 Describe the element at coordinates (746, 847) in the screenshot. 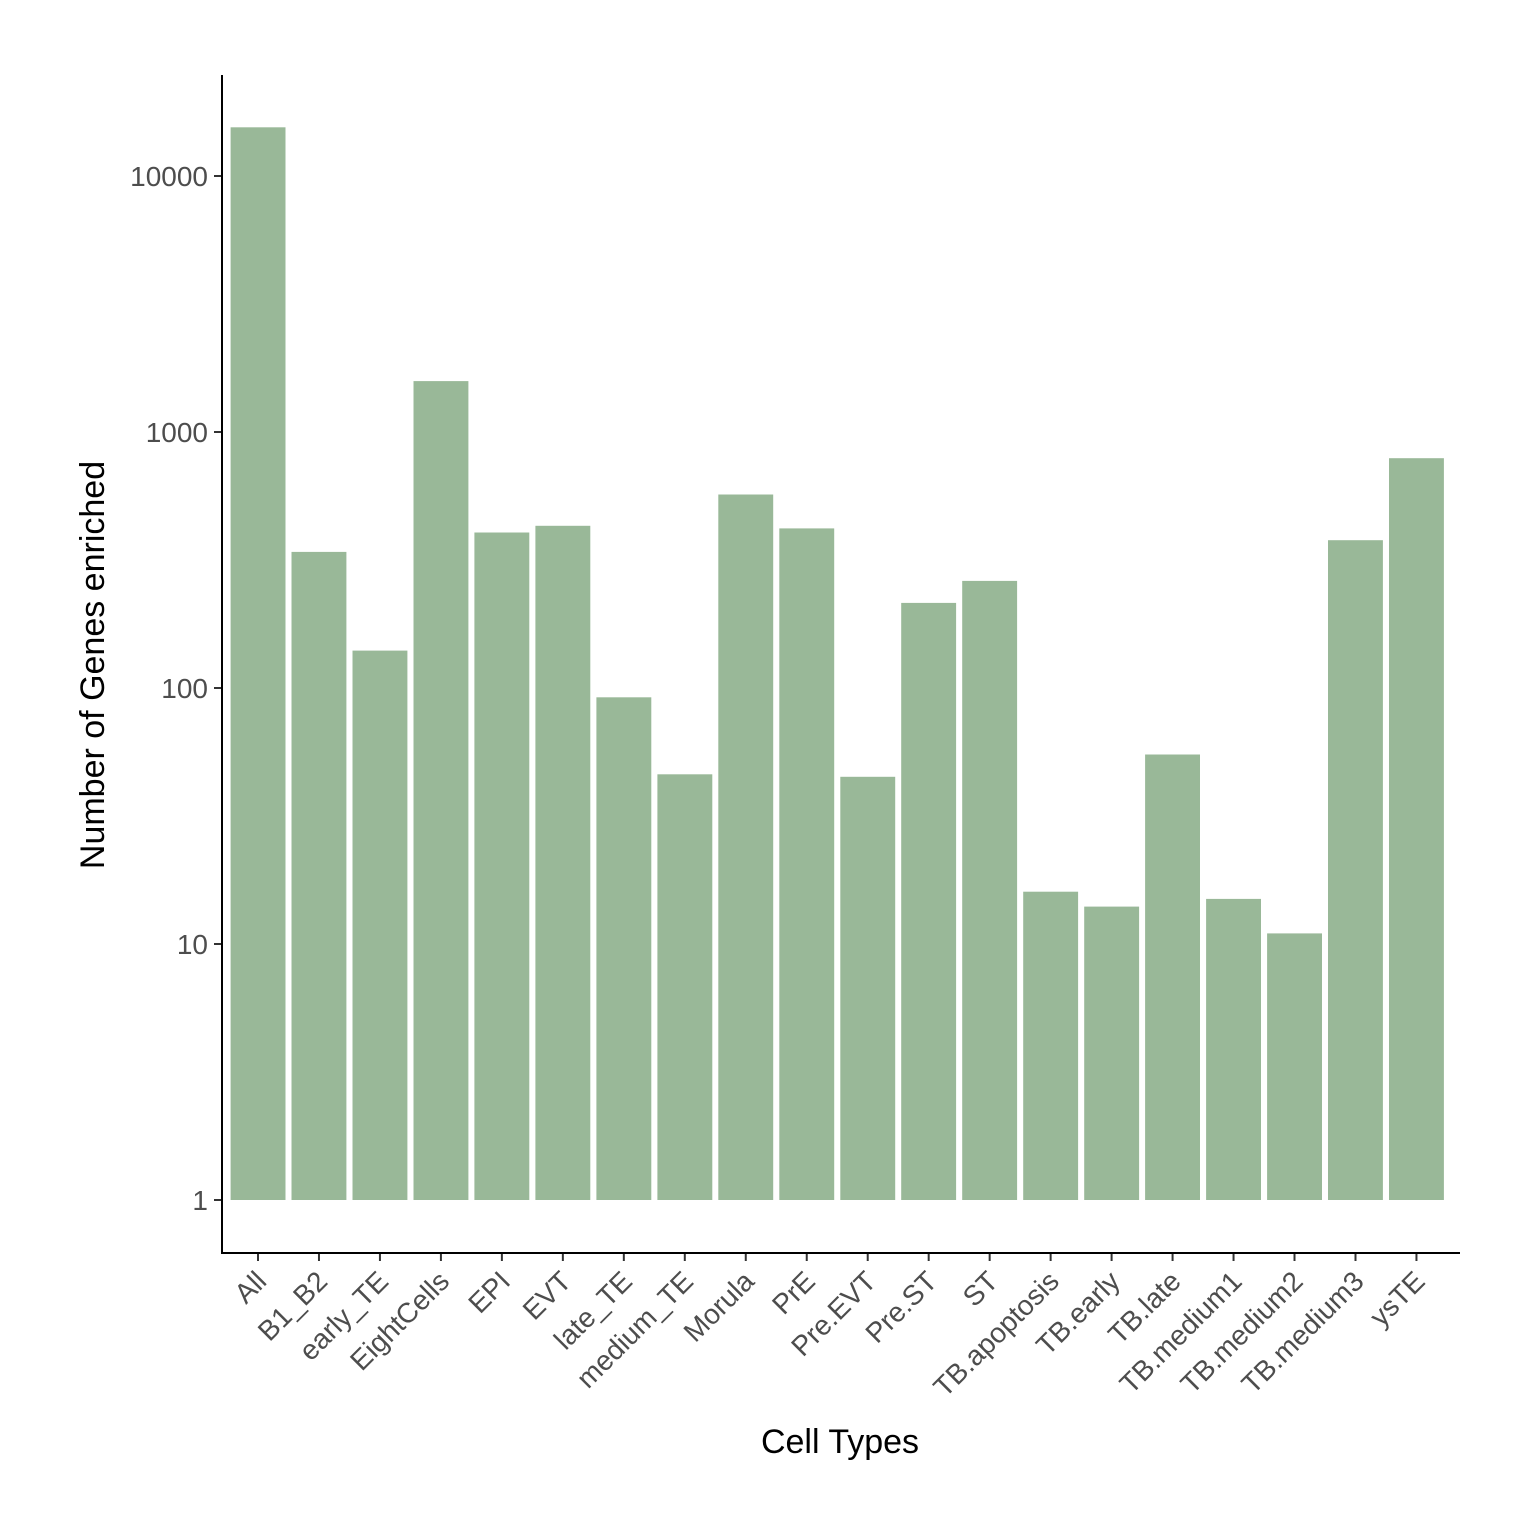

I see `bar-morula` at that location.